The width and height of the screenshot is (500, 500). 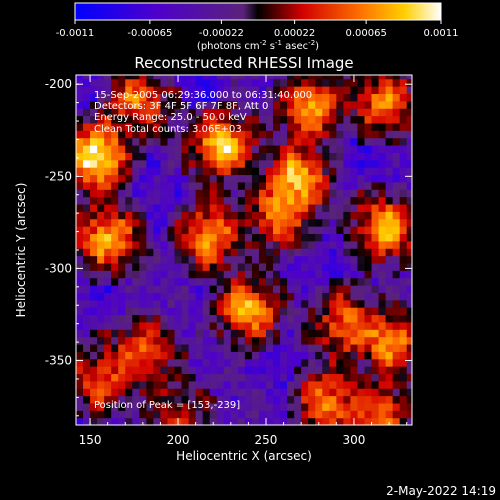 What do you see at coordinates (221, 33) in the screenshot?
I see `colorbar-tick-label: -0.00022` at bounding box center [221, 33].